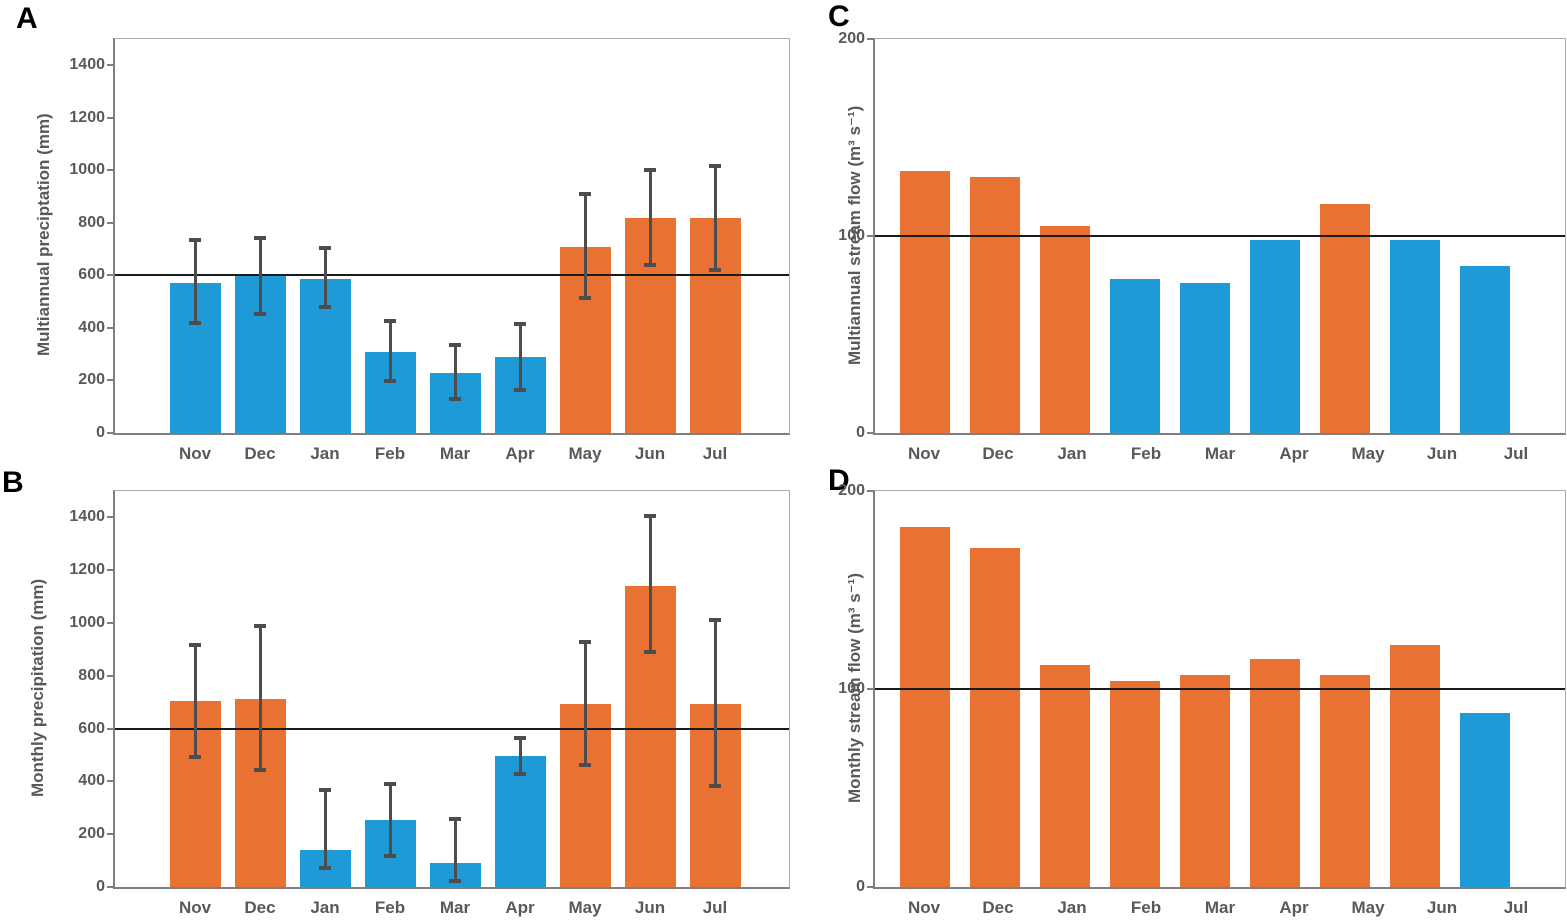 The image size is (1567, 923). What do you see at coordinates (839, 480) in the screenshot?
I see `panel-letter-d: D` at bounding box center [839, 480].